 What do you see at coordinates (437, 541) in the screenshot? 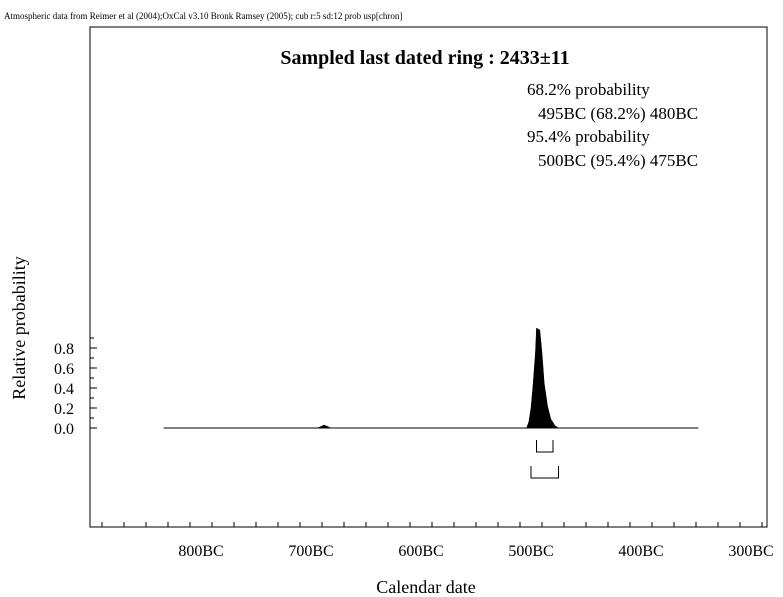
I see `x-axis: 800BC 700BC 600BC 500BC 400BC 300BC` at bounding box center [437, 541].